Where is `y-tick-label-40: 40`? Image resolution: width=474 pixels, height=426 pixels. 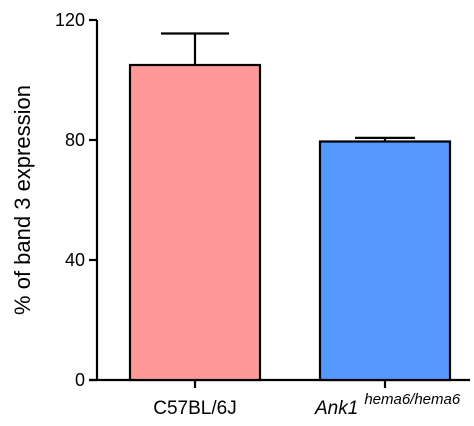 y-tick-label-40: 40 is located at coordinates (75, 260).